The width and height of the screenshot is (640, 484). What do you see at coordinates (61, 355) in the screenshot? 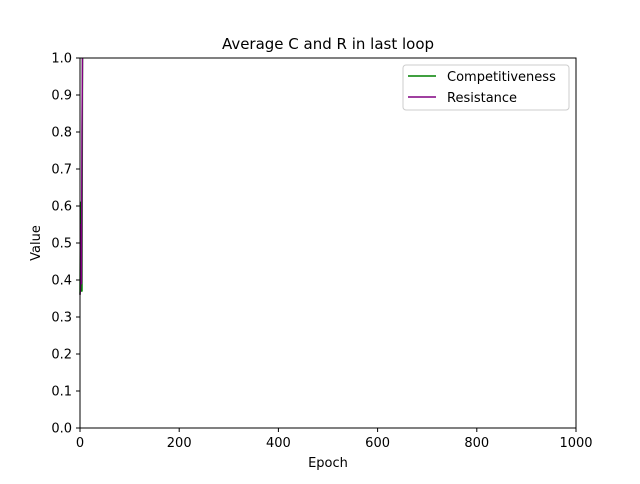
I see `y-tick-label: 0.2` at bounding box center [61, 355].